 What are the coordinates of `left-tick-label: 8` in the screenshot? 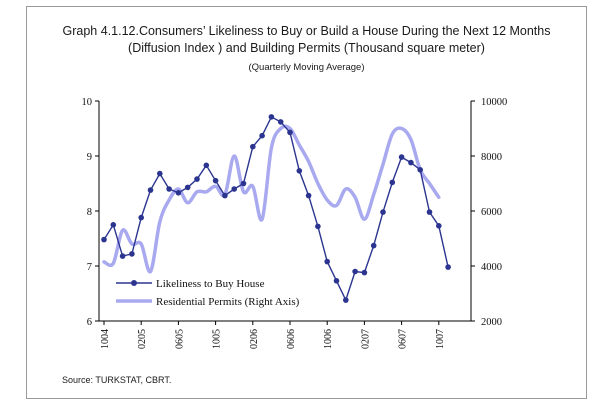 It's located at (89, 212).